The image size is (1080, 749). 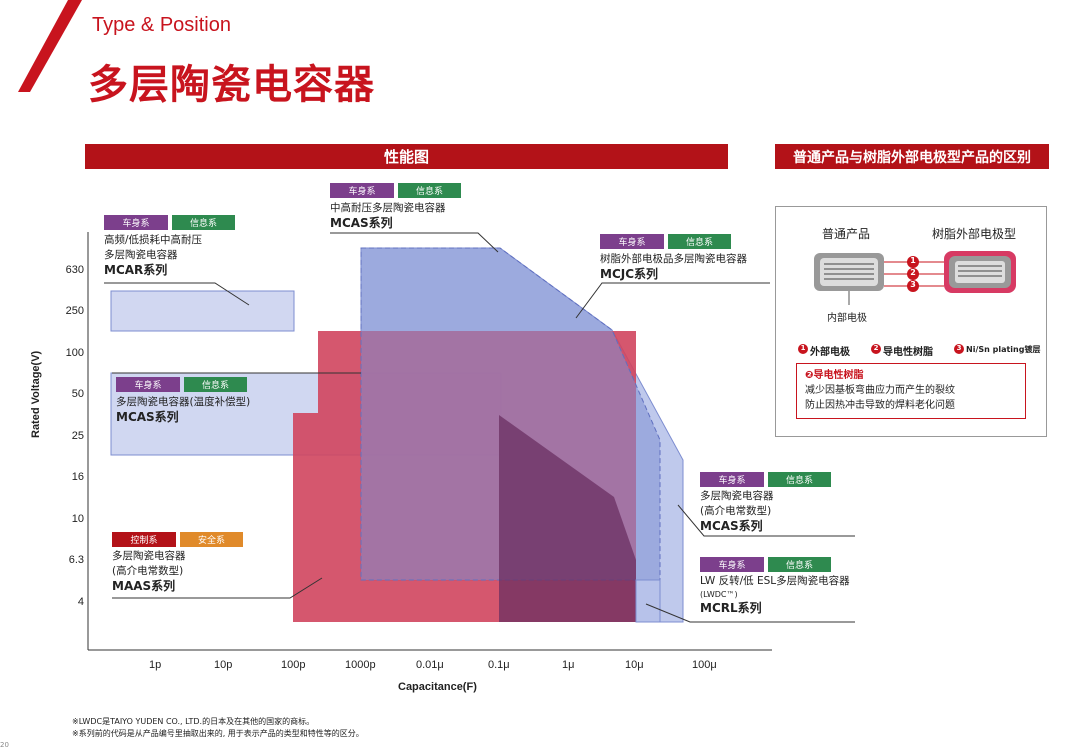 I want to click on inner-electrode-label: 内部电极, so click(x=847, y=318).